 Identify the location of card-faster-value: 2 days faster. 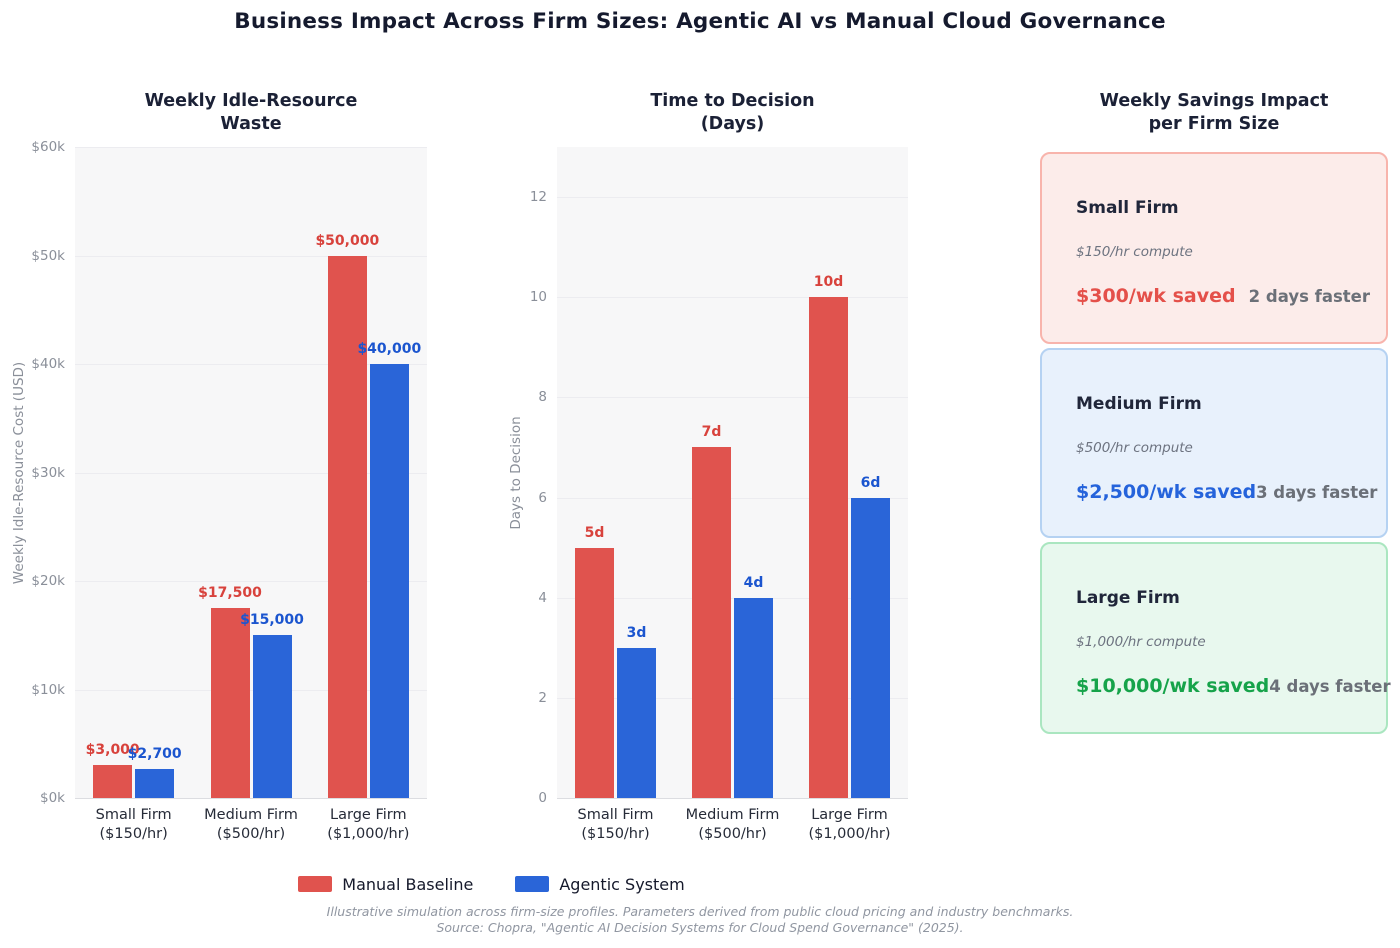
(1309, 296).